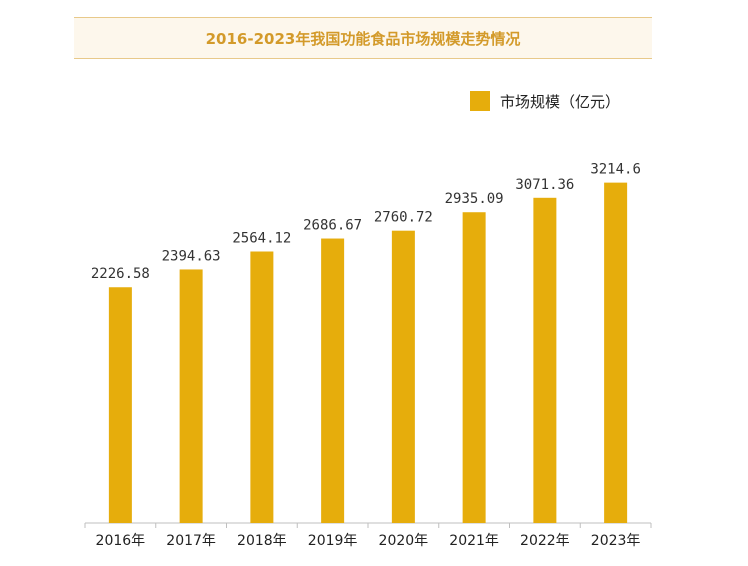  What do you see at coordinates (191, 541) in the screenshot?
I see `x-tick-label: 2017年` at bounding box center [191, 541].